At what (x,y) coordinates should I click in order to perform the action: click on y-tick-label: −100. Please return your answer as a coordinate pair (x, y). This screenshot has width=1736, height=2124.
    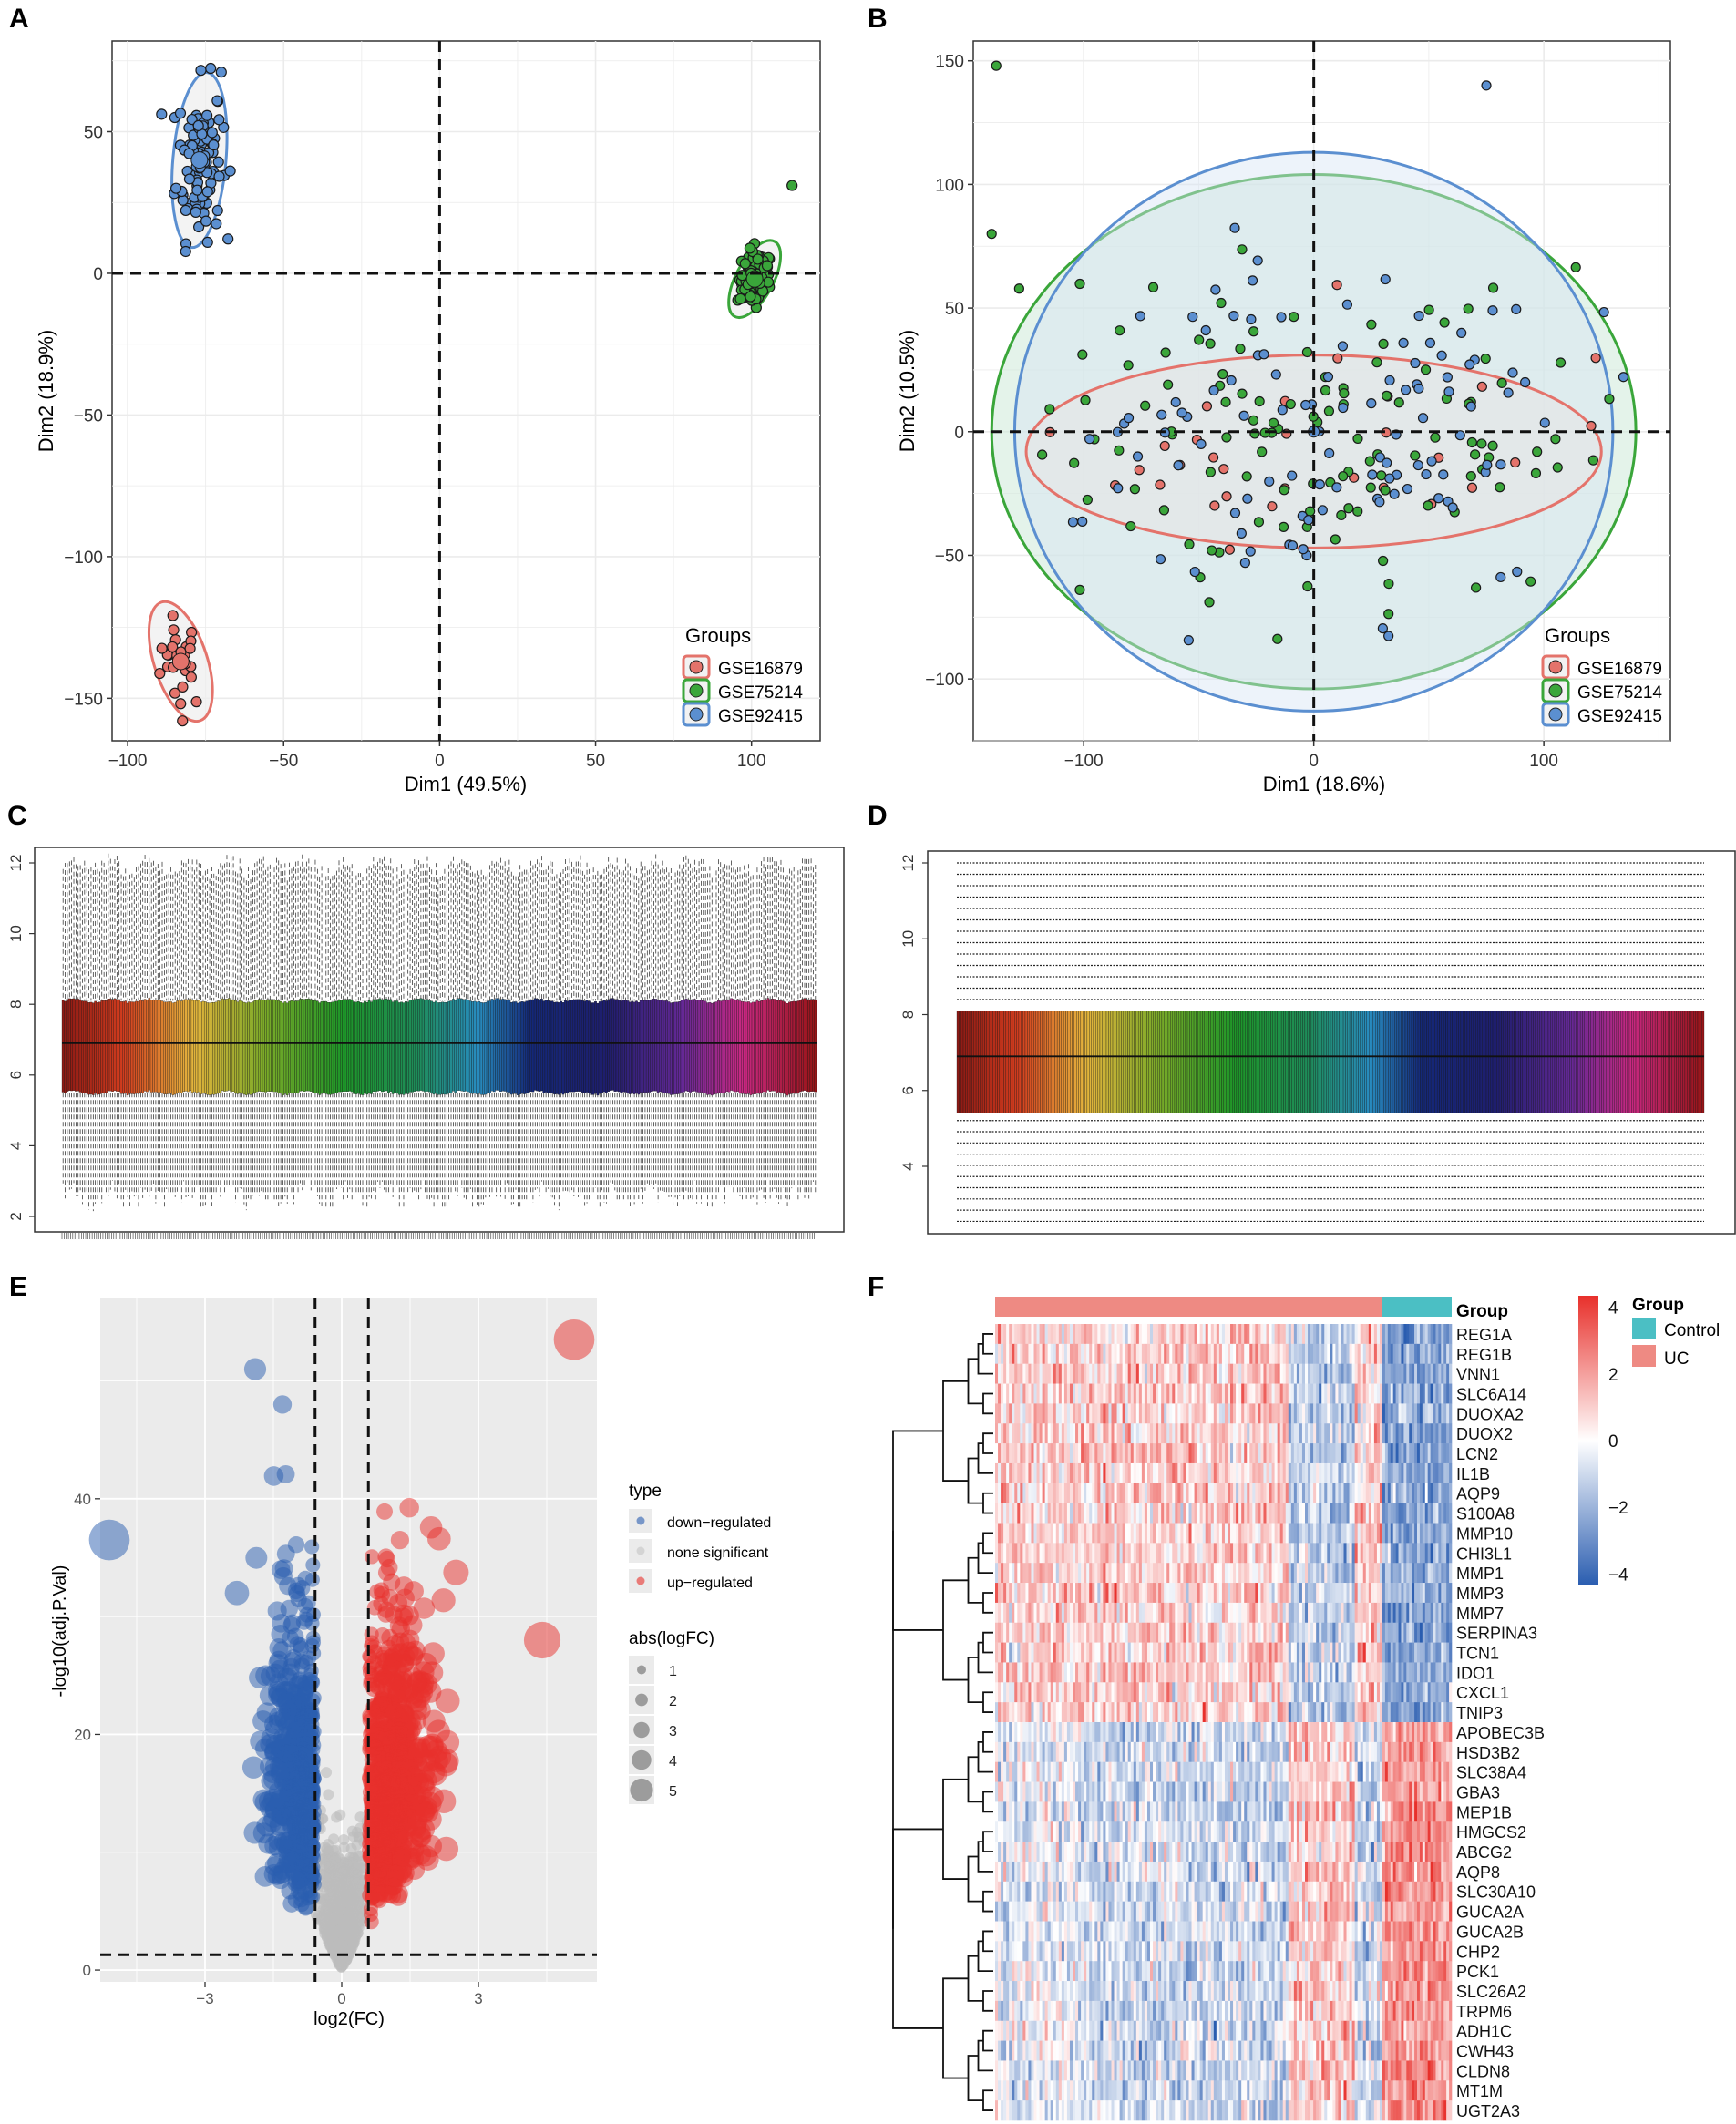
    Looking at the image, I should click on (944, 680).